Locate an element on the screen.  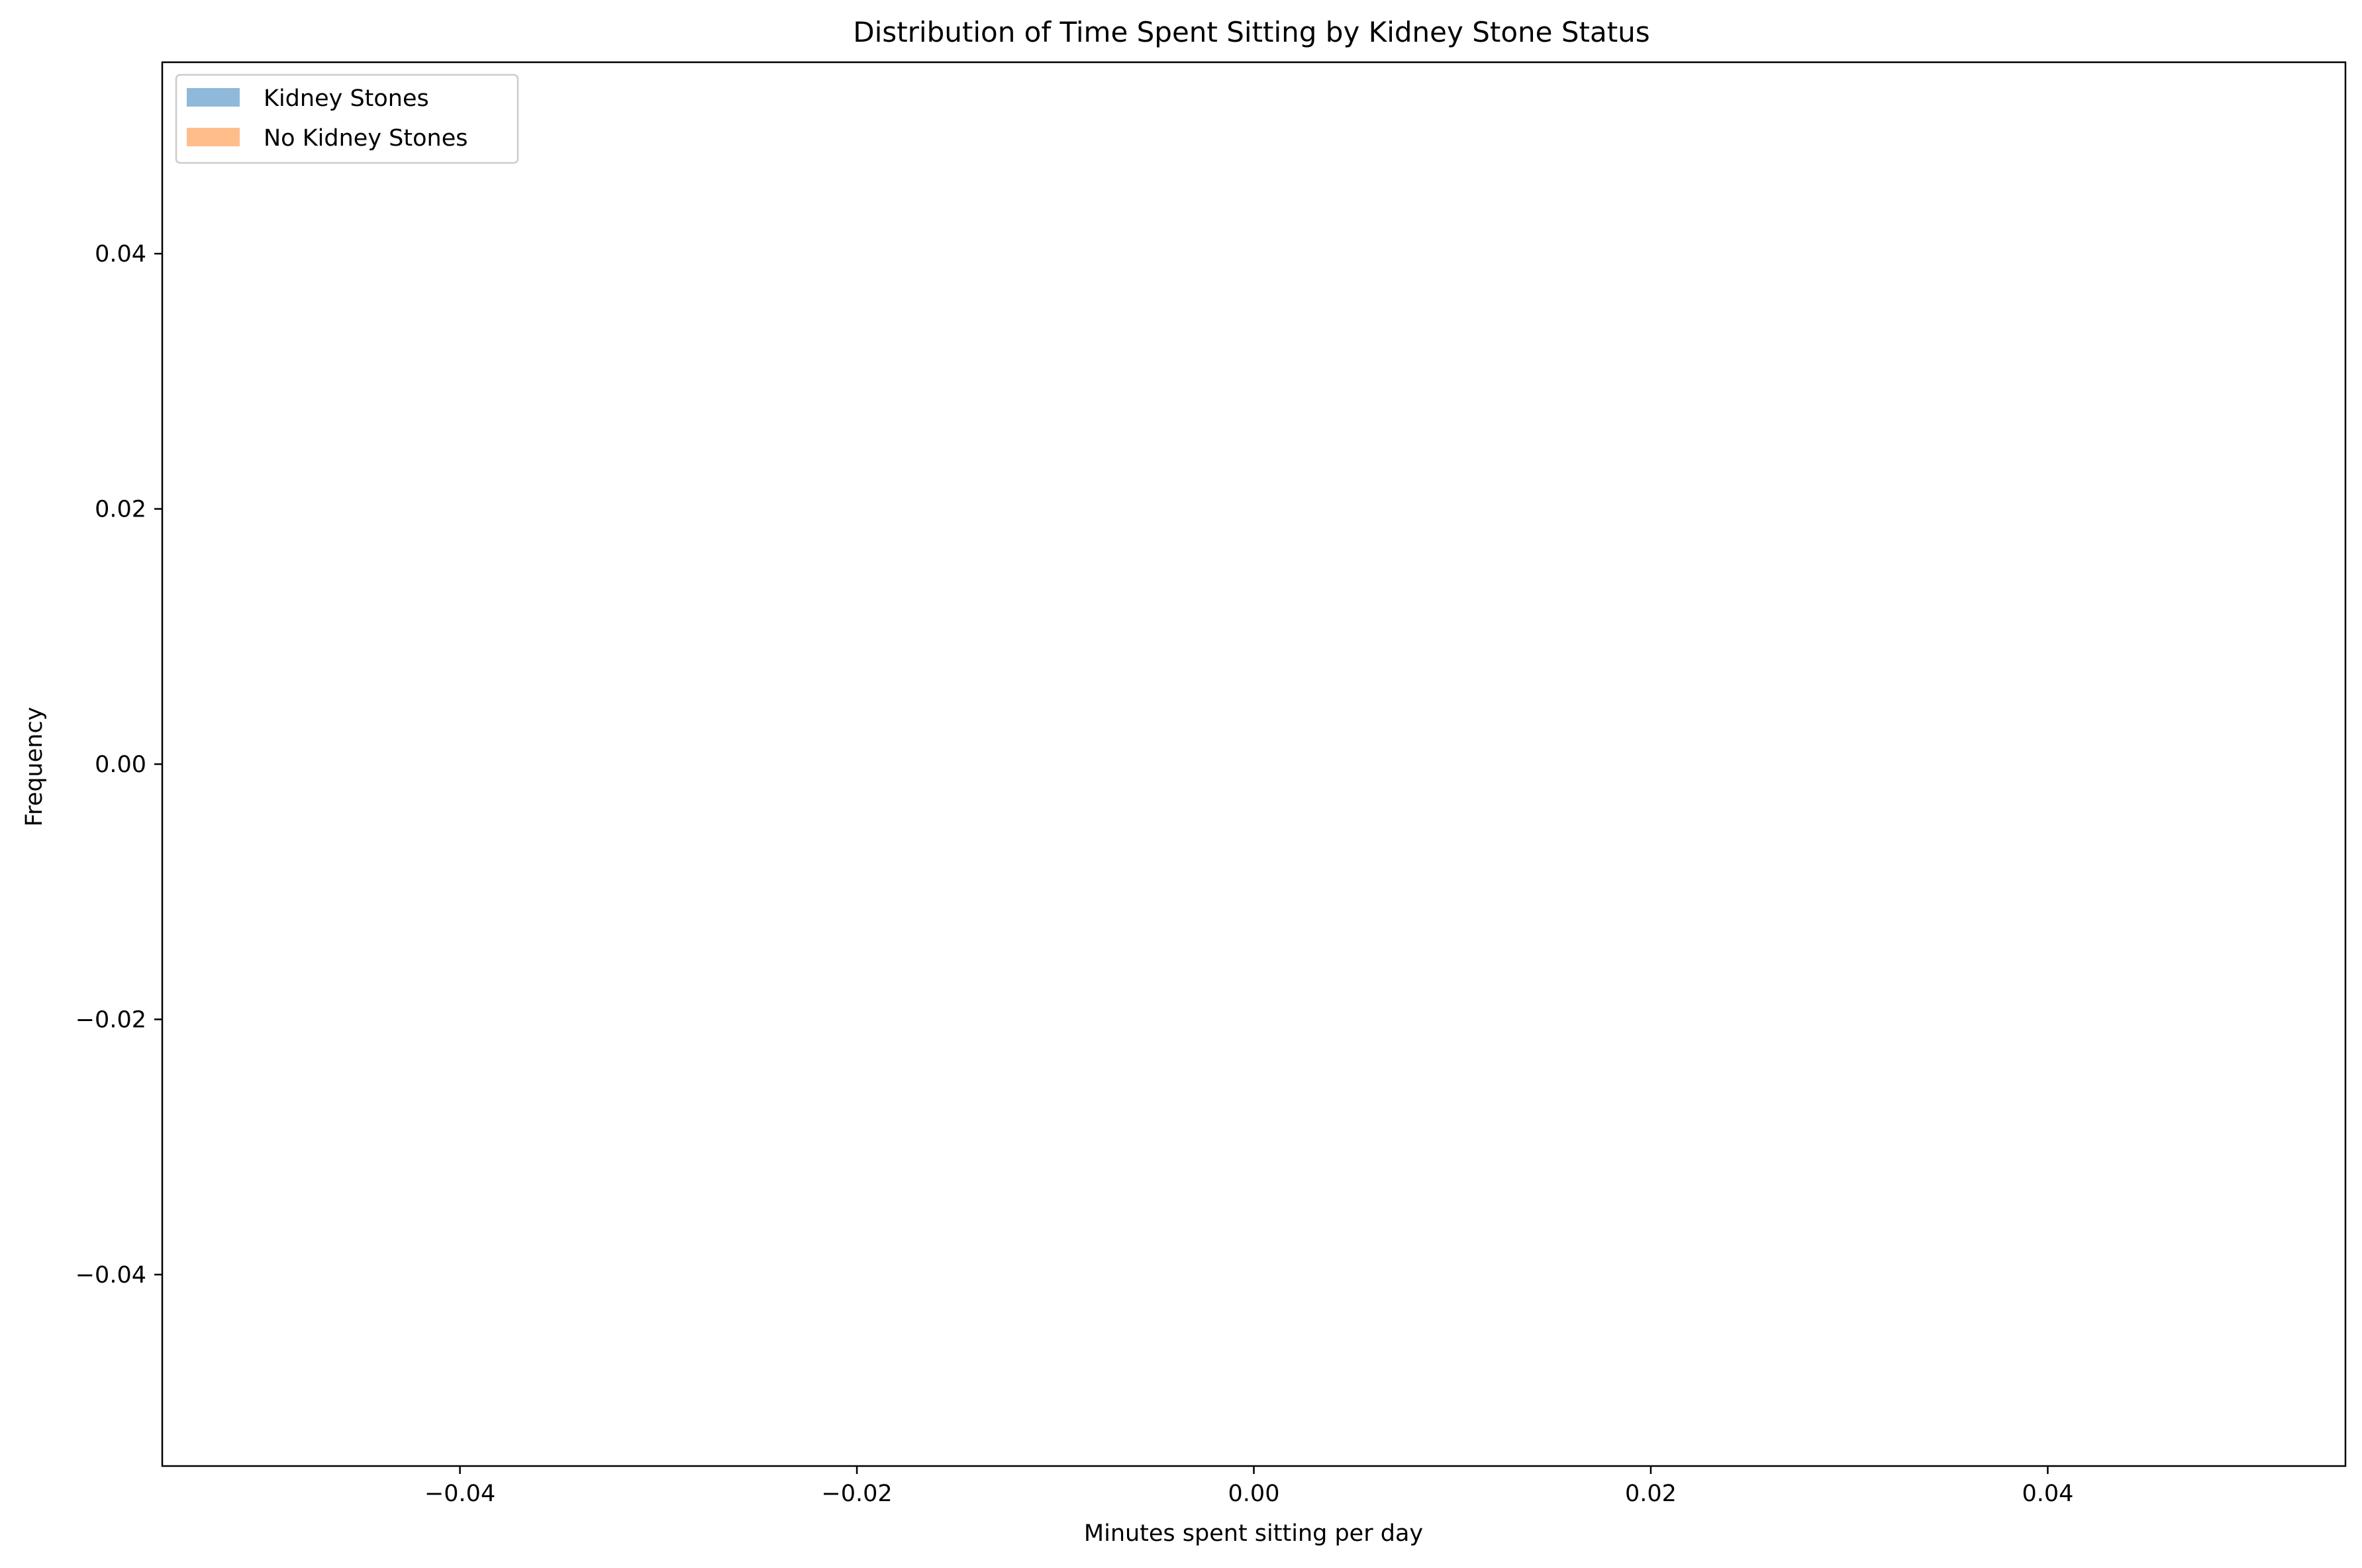
y-axis-label: Frequency is located at coordinates (34, 767).